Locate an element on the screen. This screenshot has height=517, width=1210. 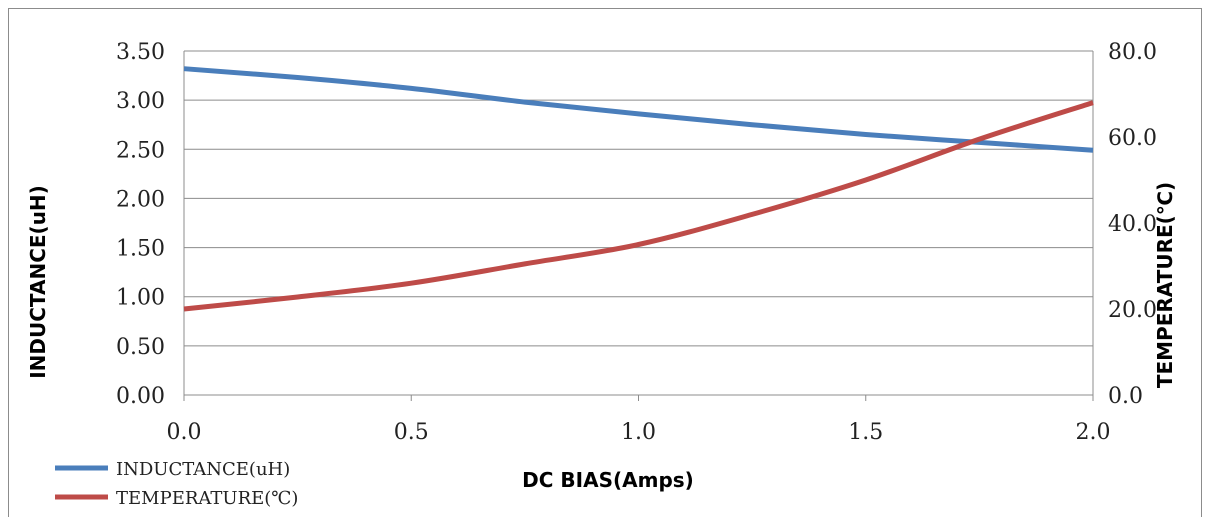
x-tick-label: 2.0 is located at coordinates (1093, 432).